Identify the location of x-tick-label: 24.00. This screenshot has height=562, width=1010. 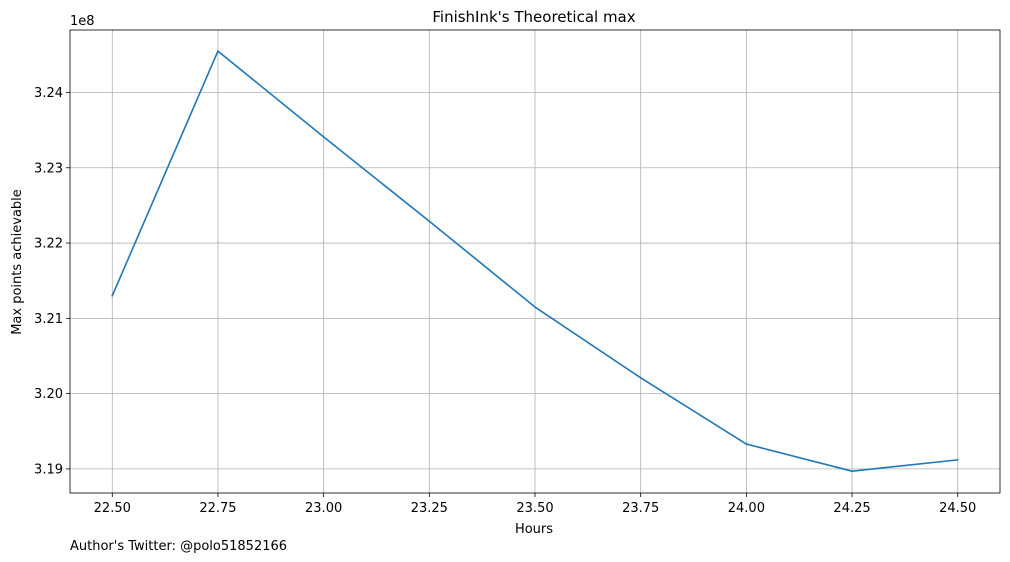
(746, 508).